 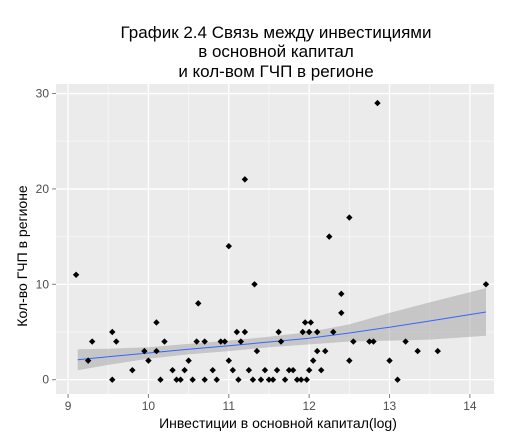 I want to click on x-axis-label: Инвестиции в основной капитал(log), so click(x=278, y=423).